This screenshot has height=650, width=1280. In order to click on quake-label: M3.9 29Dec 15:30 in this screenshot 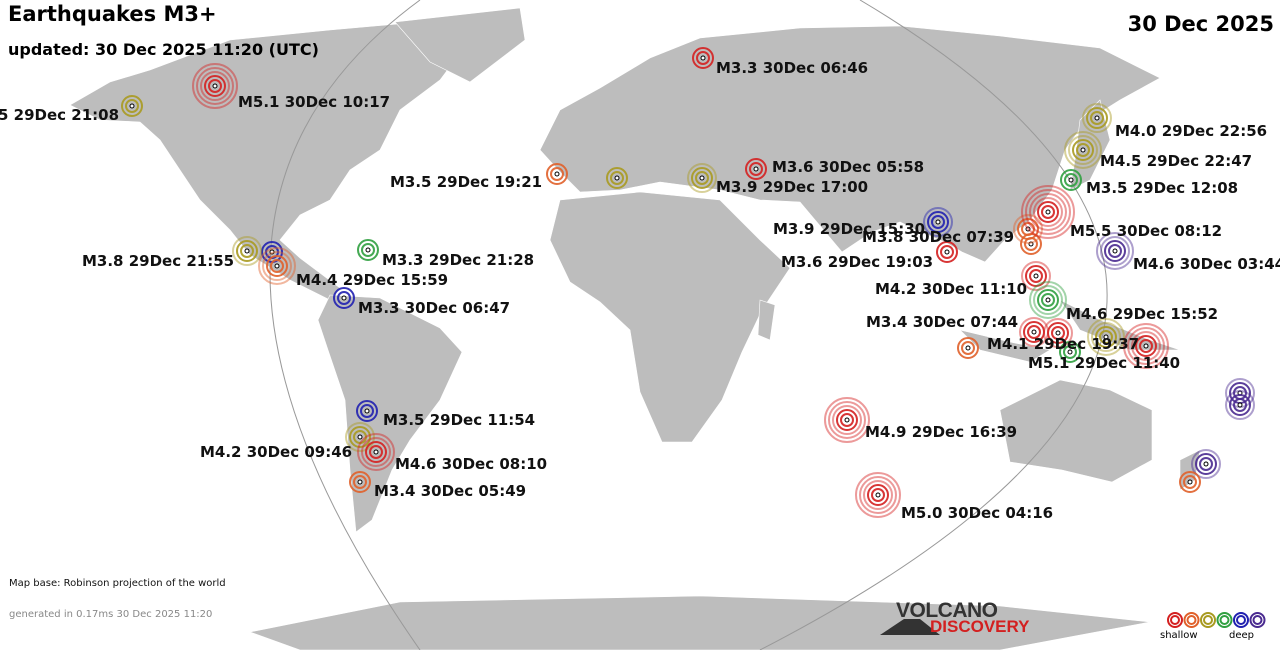, I will do `click(849, 229)`.